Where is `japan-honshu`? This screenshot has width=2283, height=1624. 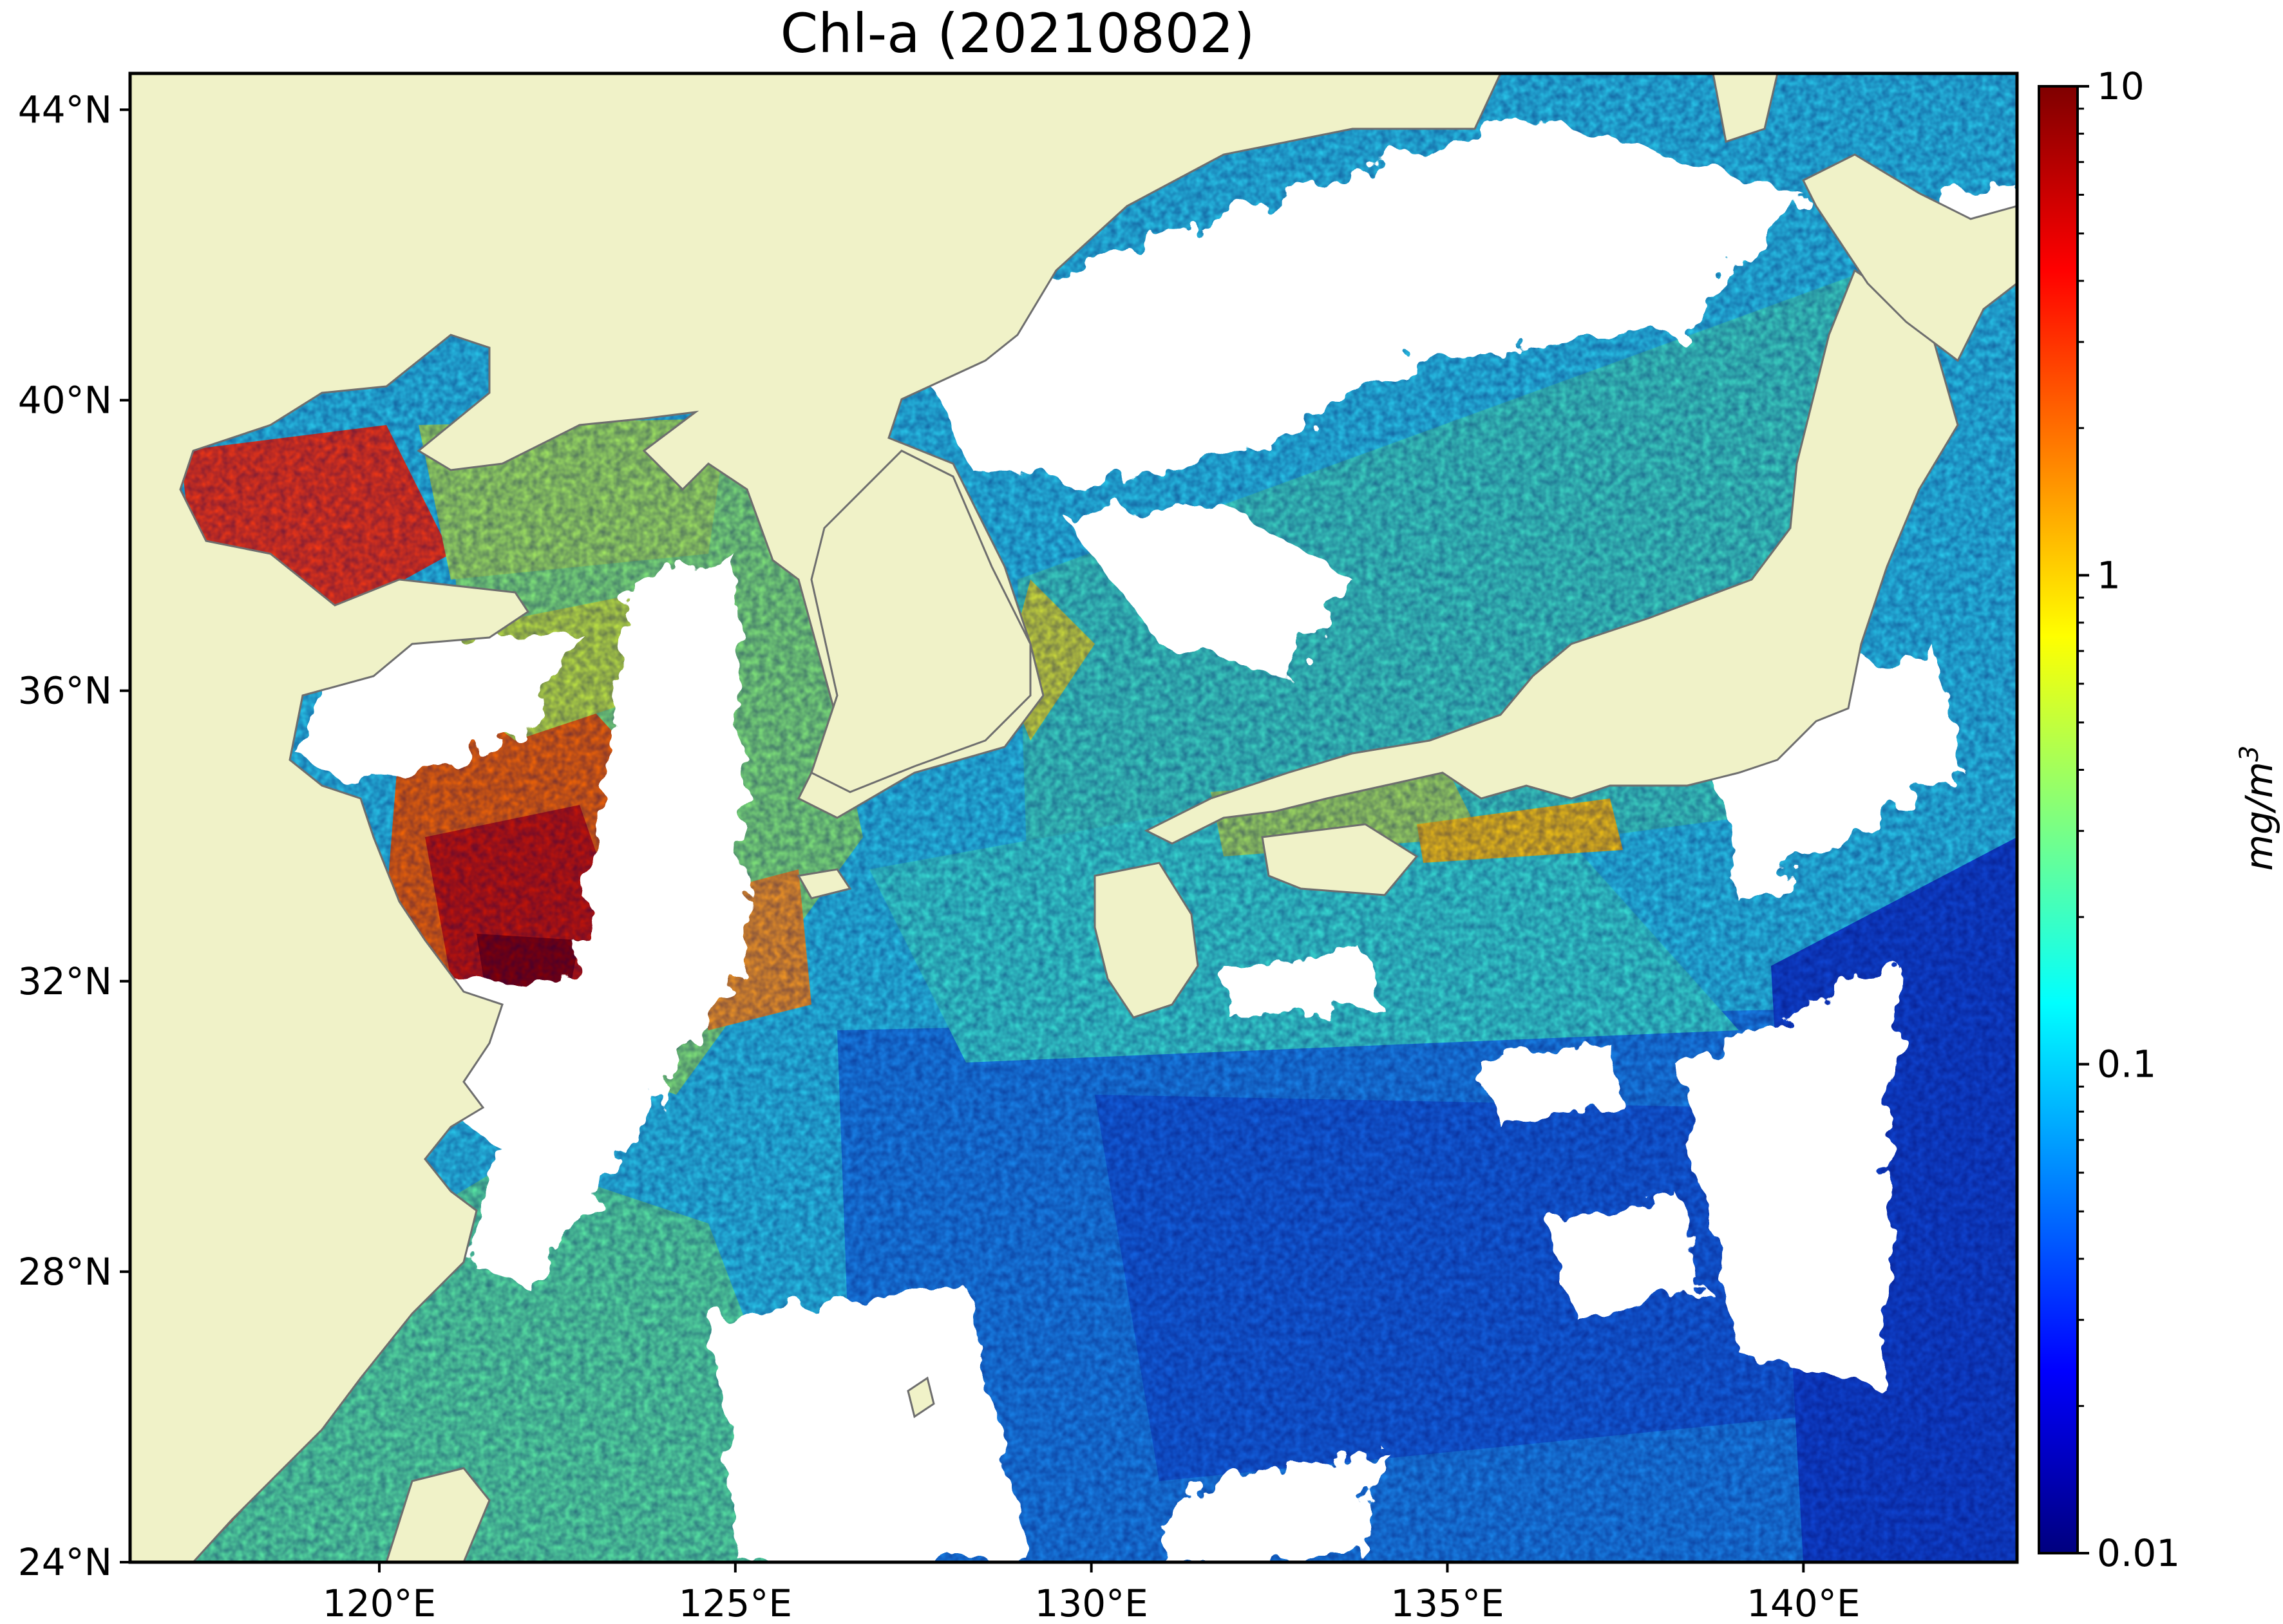
japan-honshu is located at coordinates (1551, 557).